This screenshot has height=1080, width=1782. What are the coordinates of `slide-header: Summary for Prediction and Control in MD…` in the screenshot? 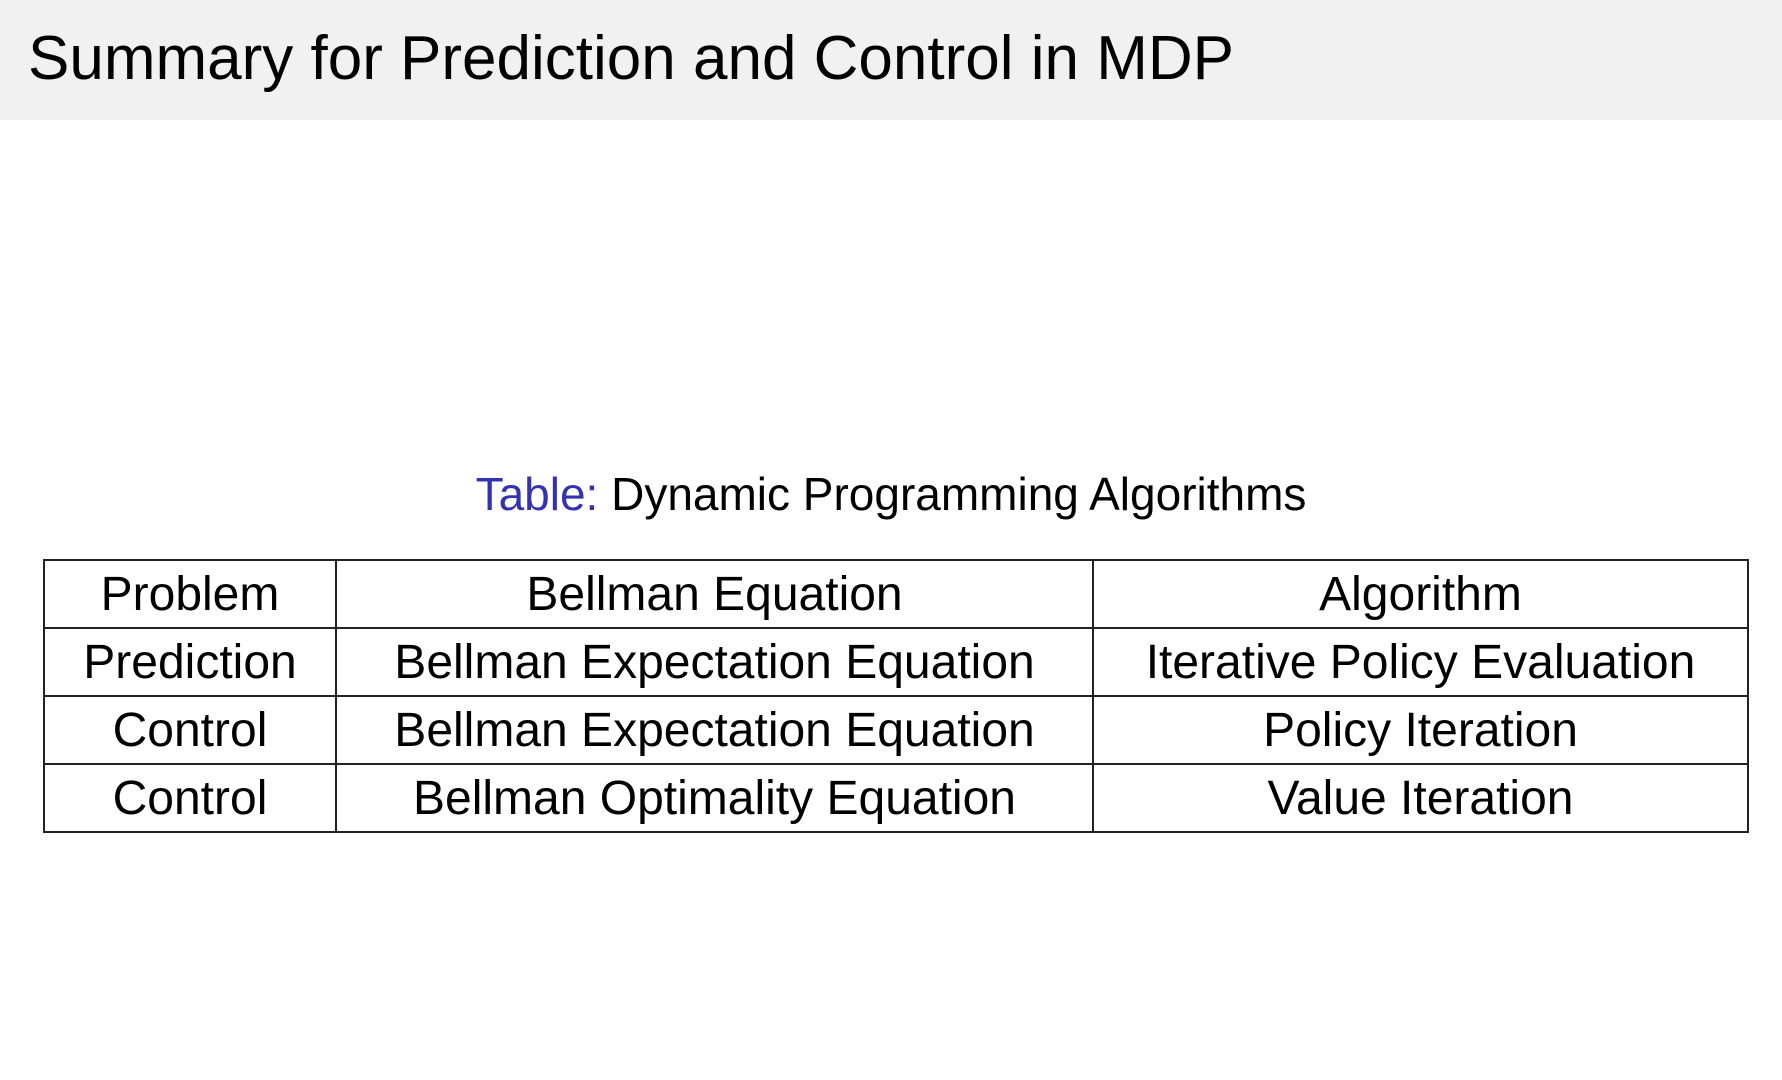 It's located at (891, 60).